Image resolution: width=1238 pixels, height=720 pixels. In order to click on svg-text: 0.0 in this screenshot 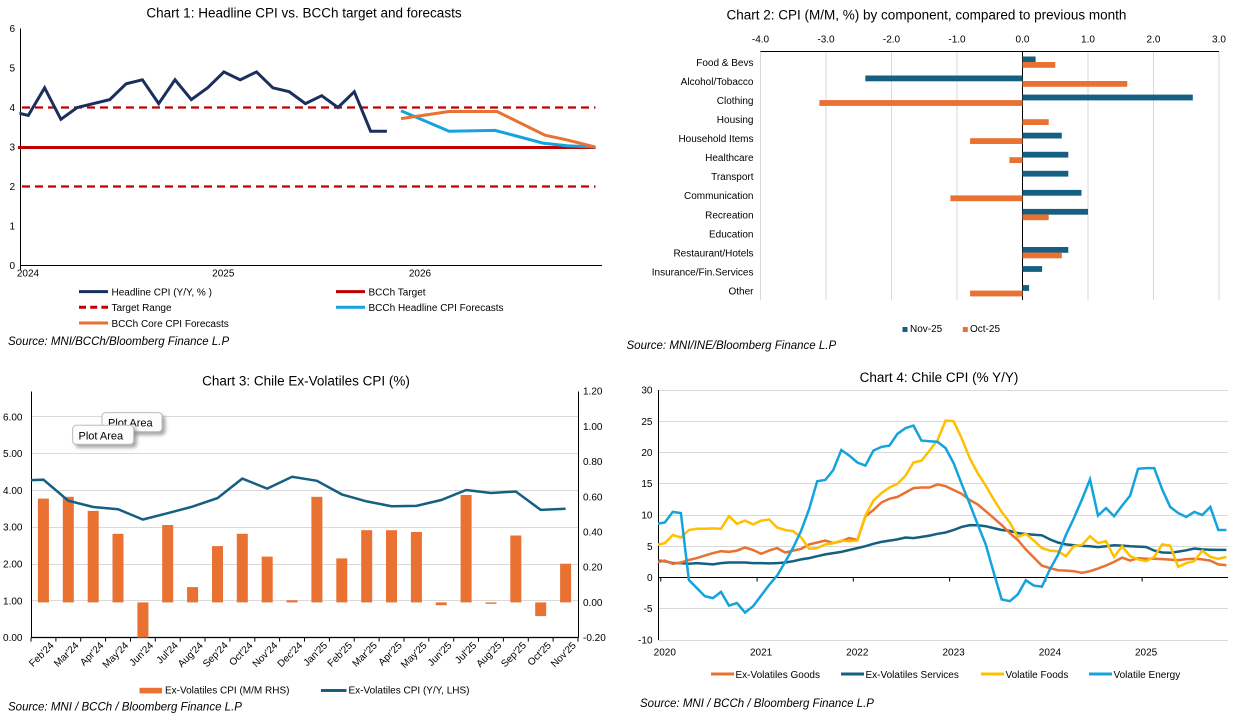, I will do `click(1023, 40)`.